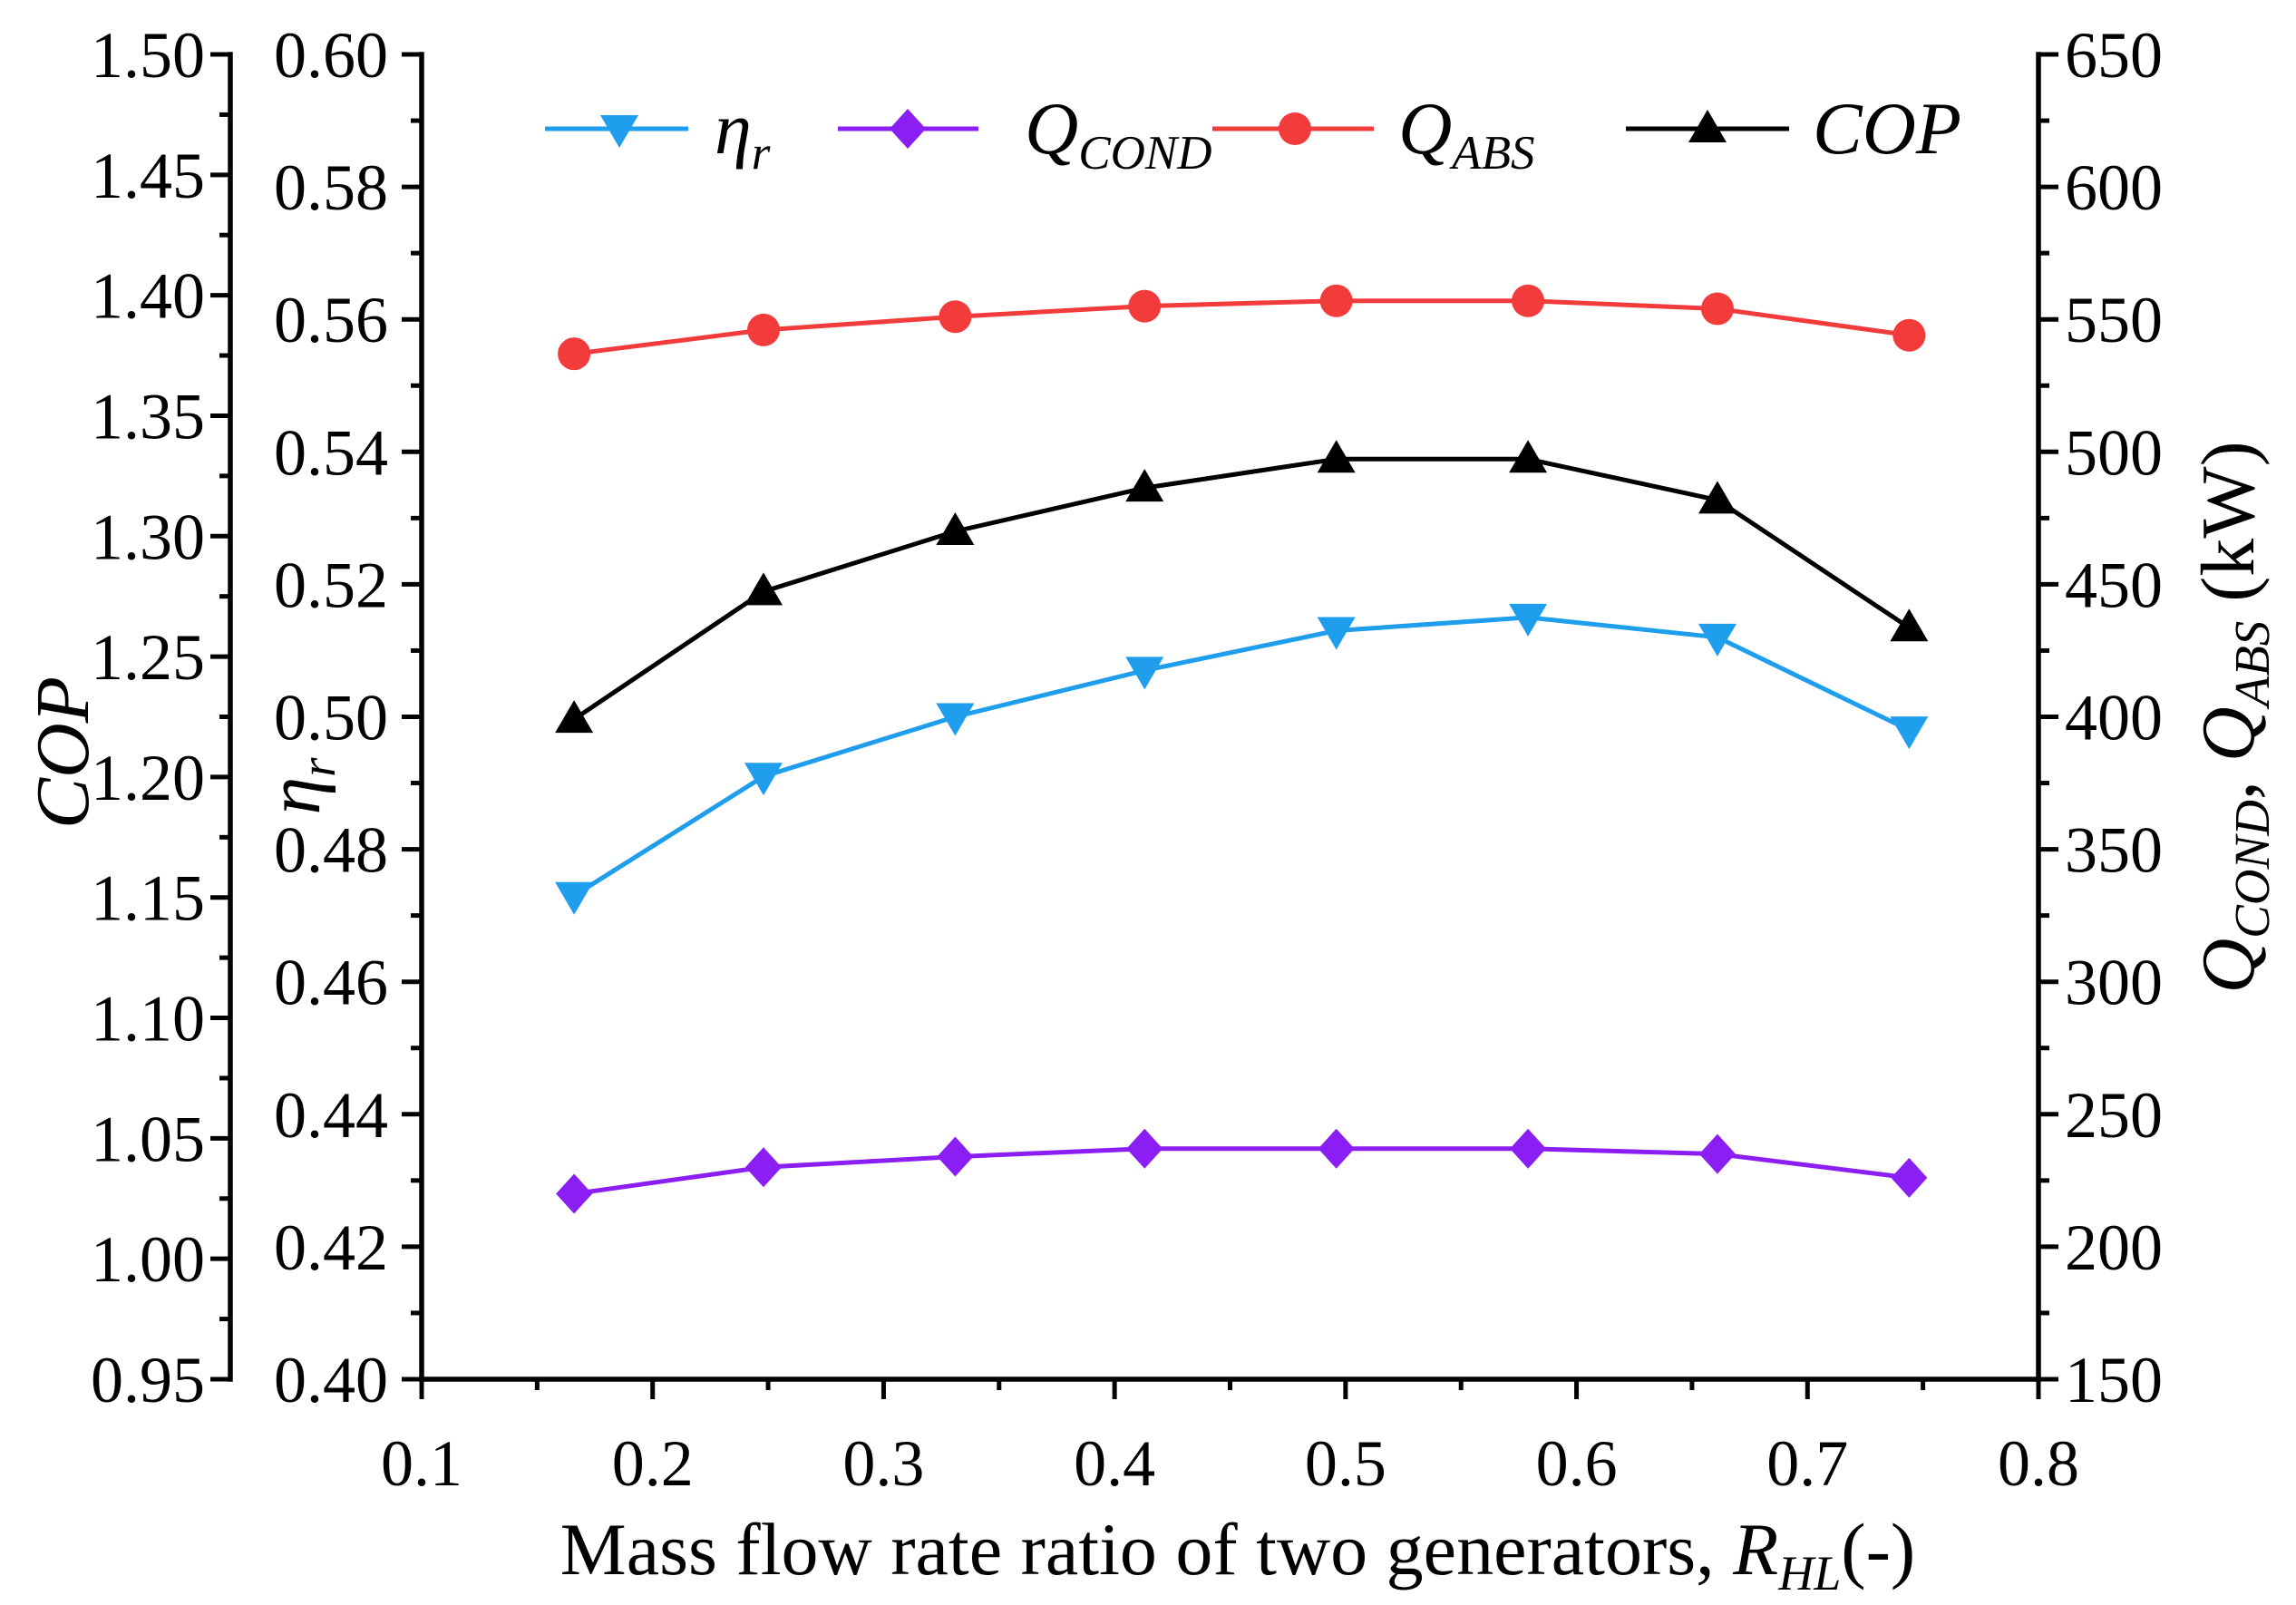  Describe the element at coordinates (1241, 589) in the screenshot. I see `cop-series-line` at that location.